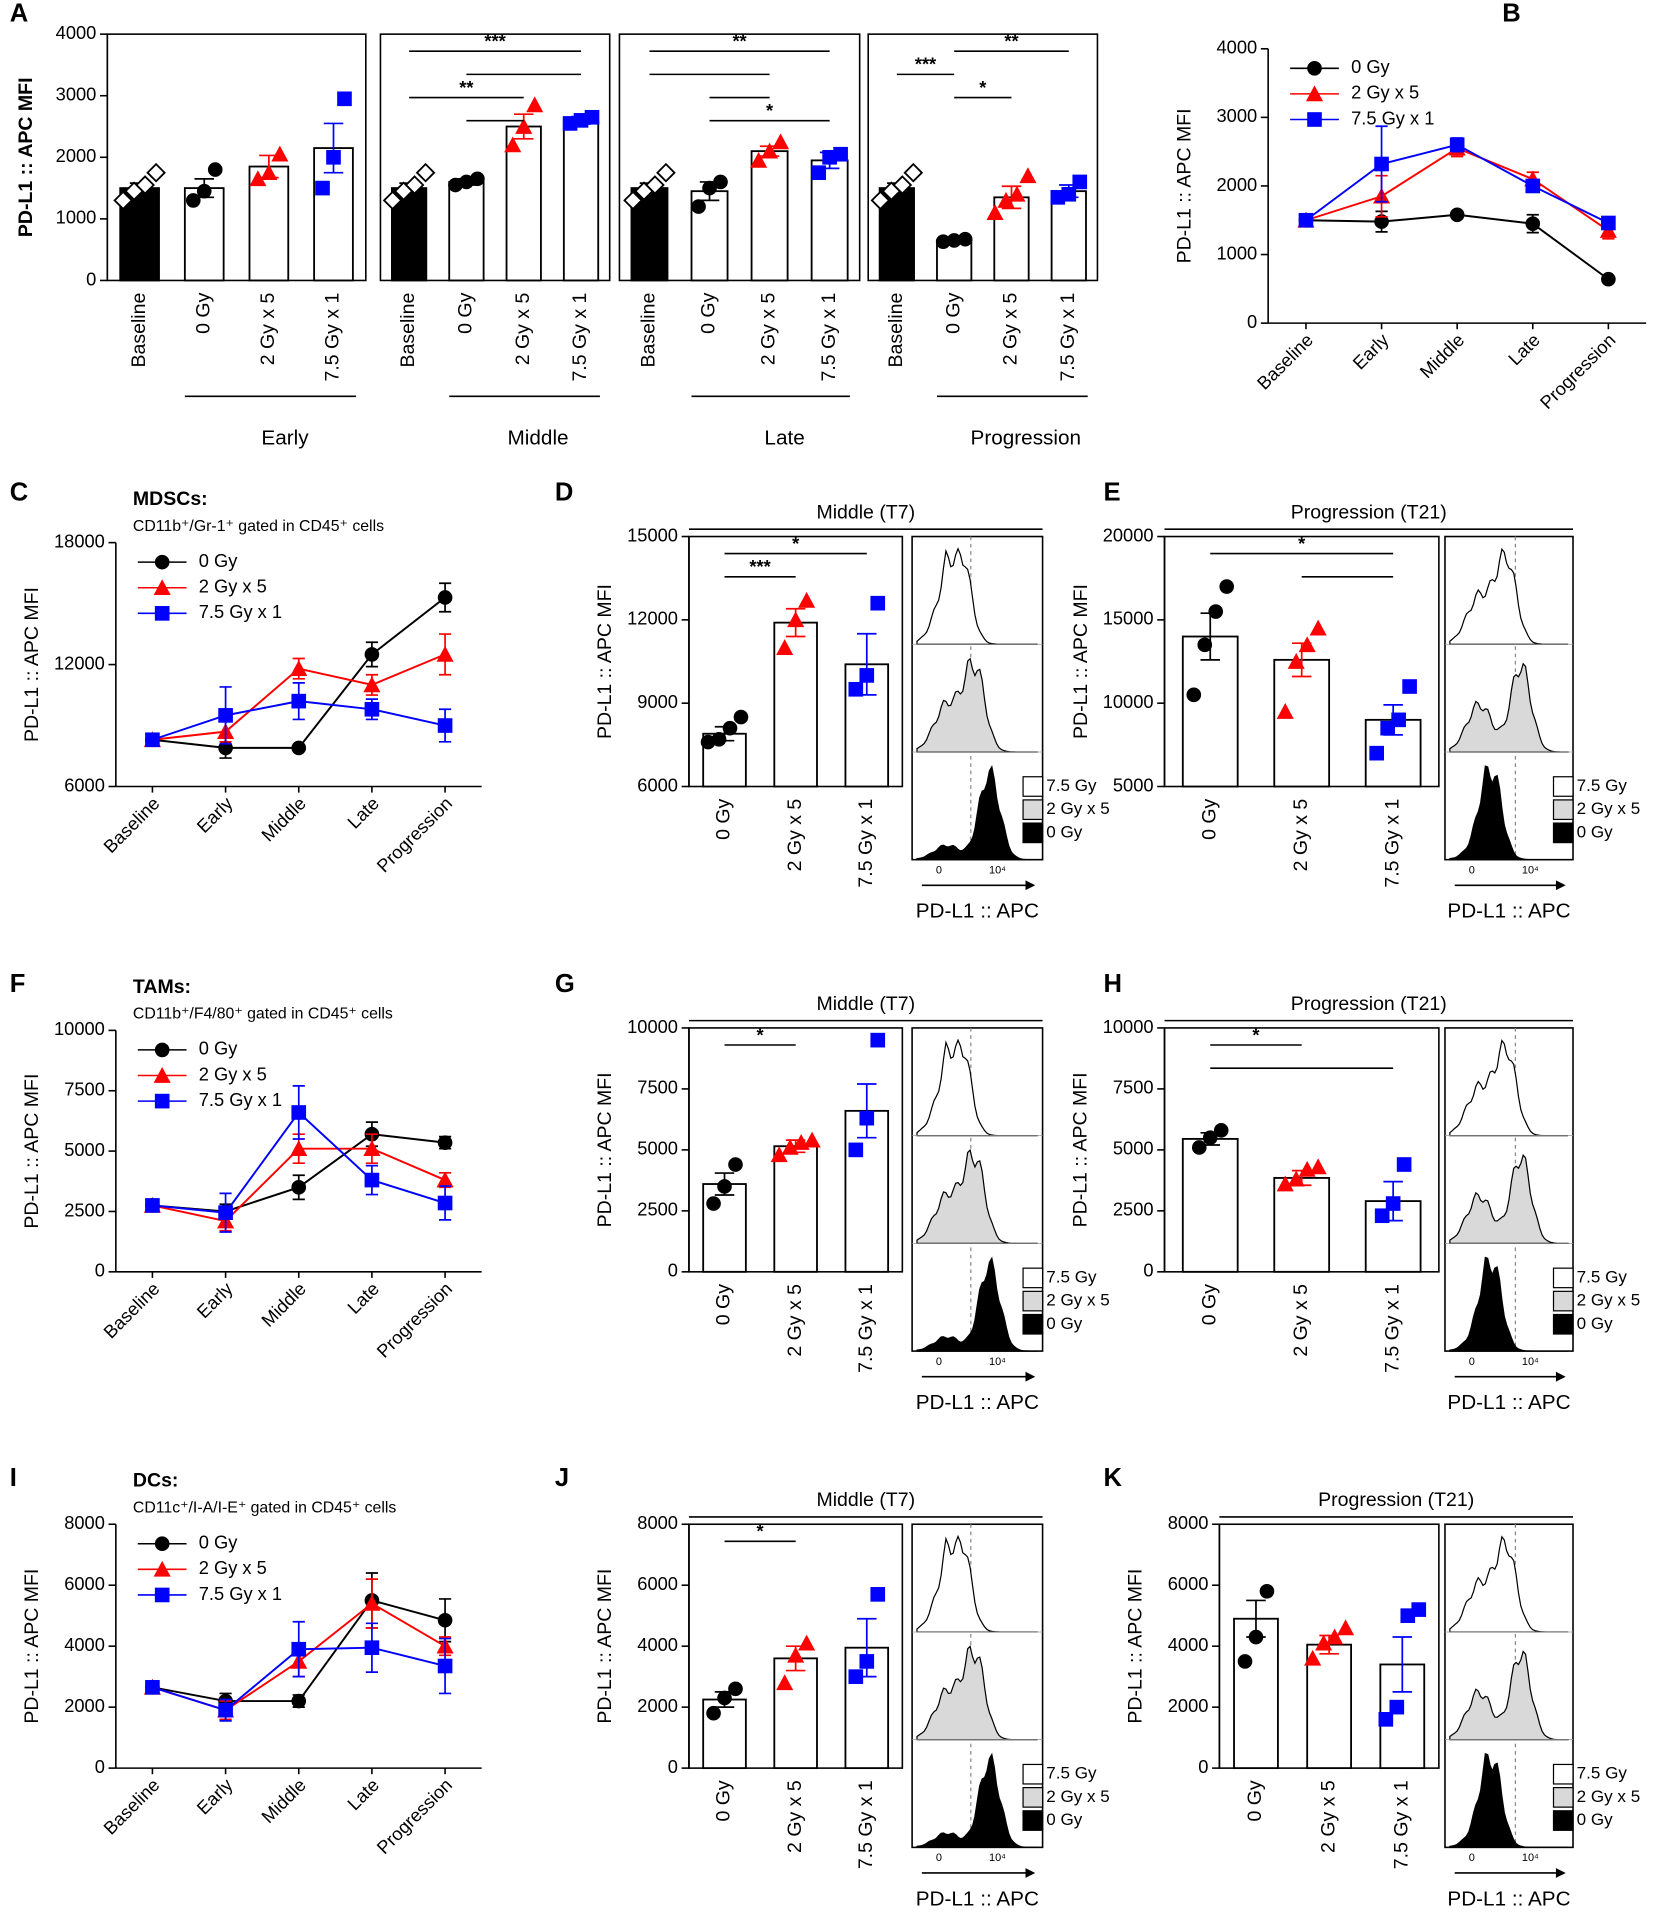  Describe the element at coordinates (1530, 871) in the screenshot. I see `histogram-tick-label: 10⁴` at that location.